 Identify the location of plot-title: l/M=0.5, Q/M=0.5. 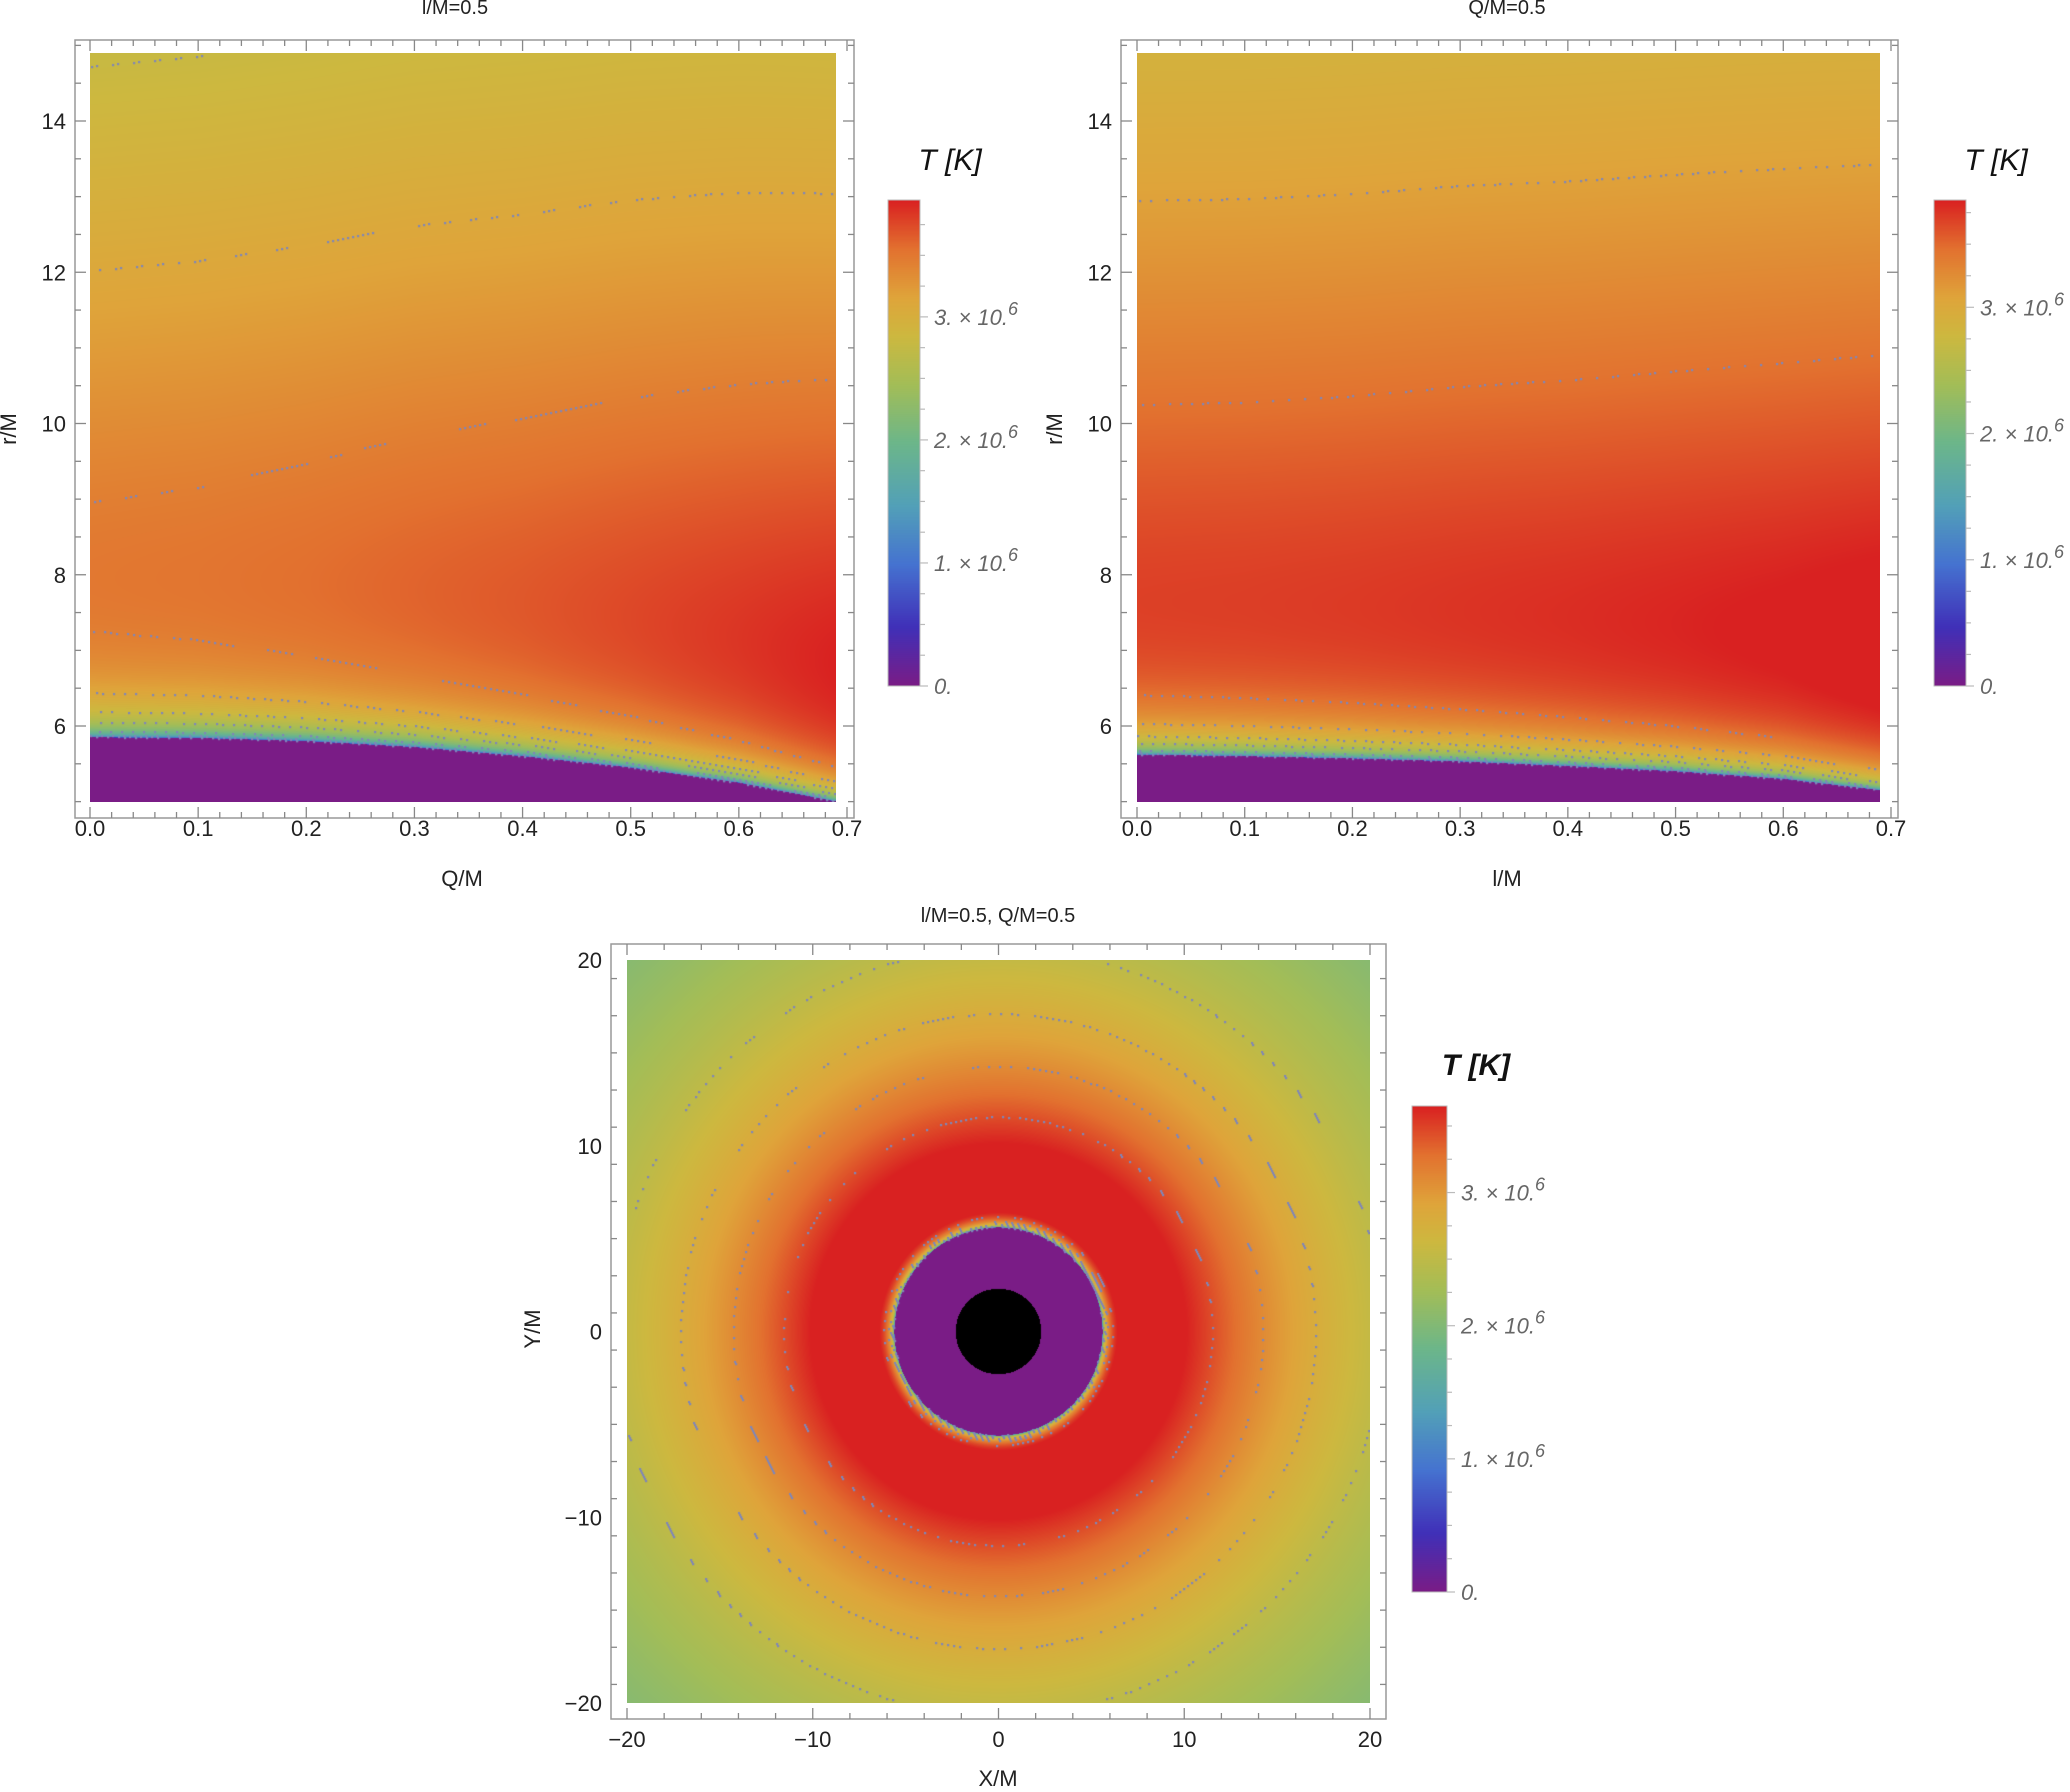
(998, 916).